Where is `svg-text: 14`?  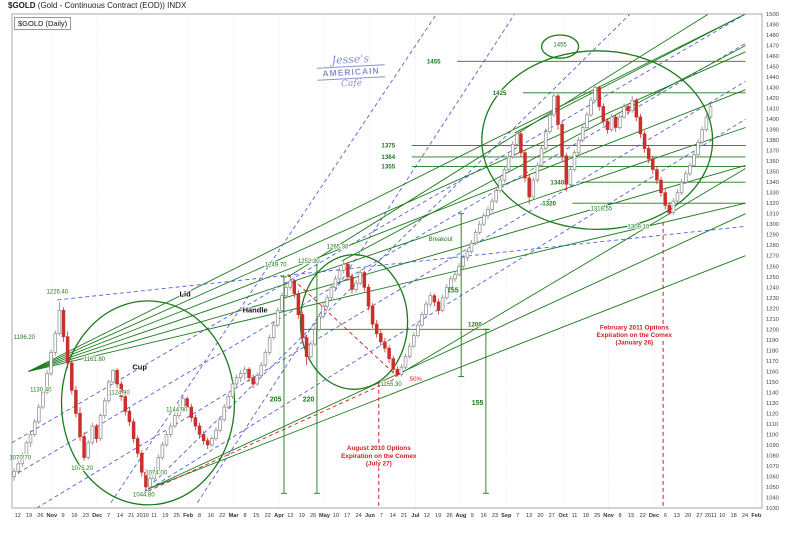
svg-text: 14 is located at coordinates (393, 516).